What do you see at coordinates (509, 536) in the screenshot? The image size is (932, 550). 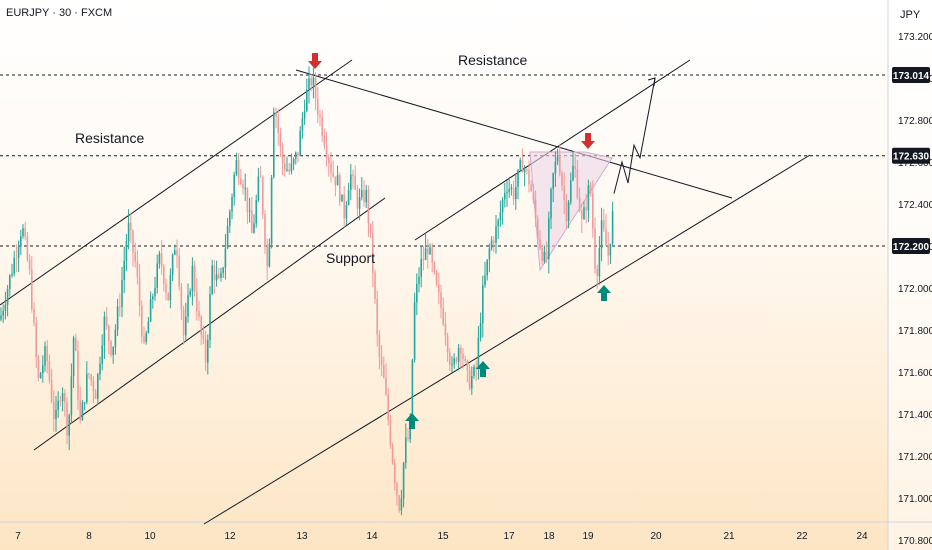 I see `x-tick-label: 17` at bounding box center [509, 536].